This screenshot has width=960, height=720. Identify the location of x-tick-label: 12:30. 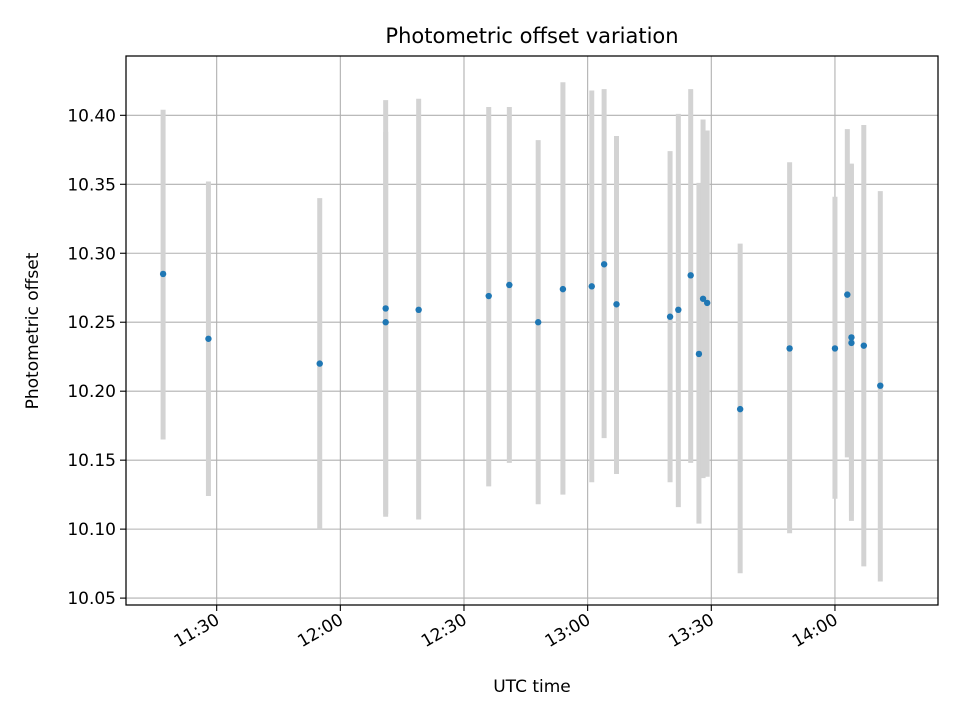
(444, 631).